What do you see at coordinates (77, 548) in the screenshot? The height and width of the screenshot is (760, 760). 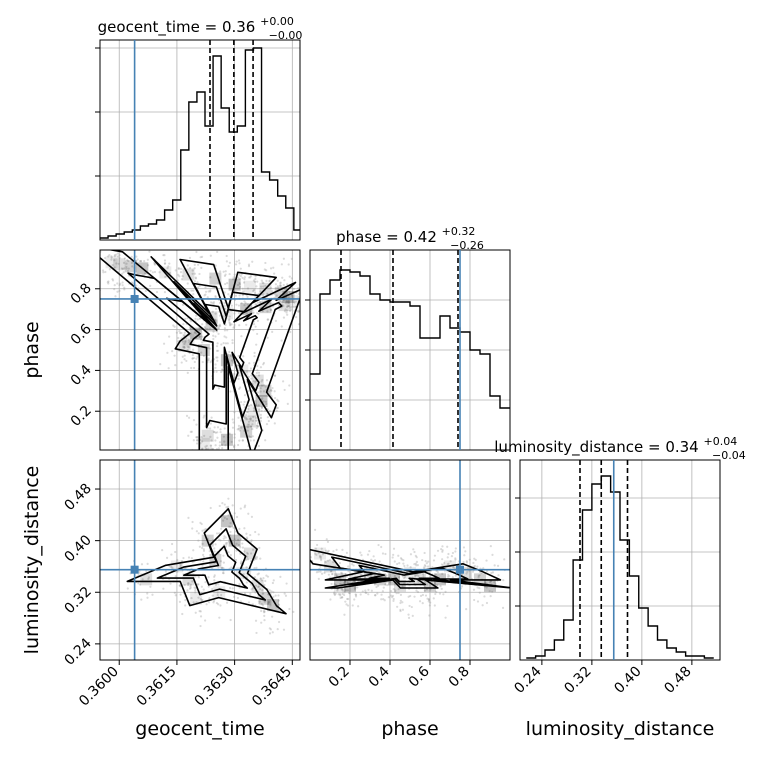 I see `y-tick-label: 0.40` at bounding box center [77, 548].